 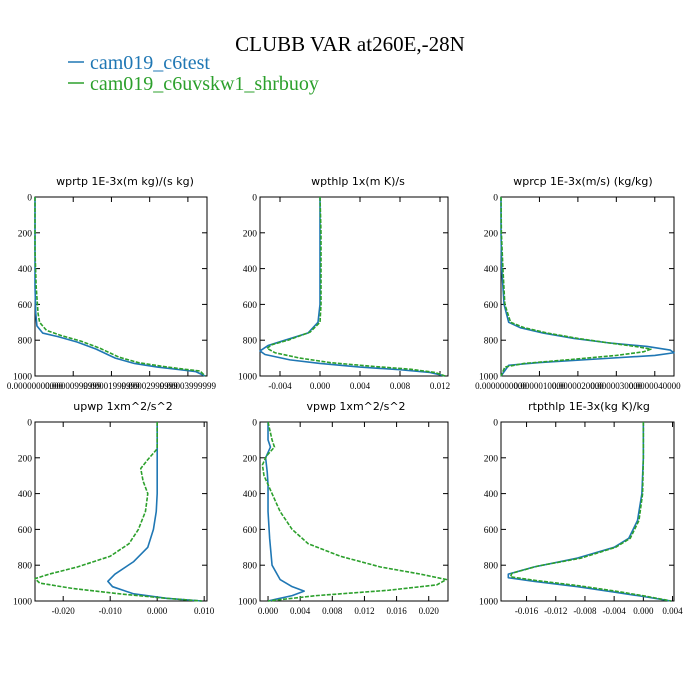 I want to click on x-tick-label: 0.016, so click(x=396, y=611).